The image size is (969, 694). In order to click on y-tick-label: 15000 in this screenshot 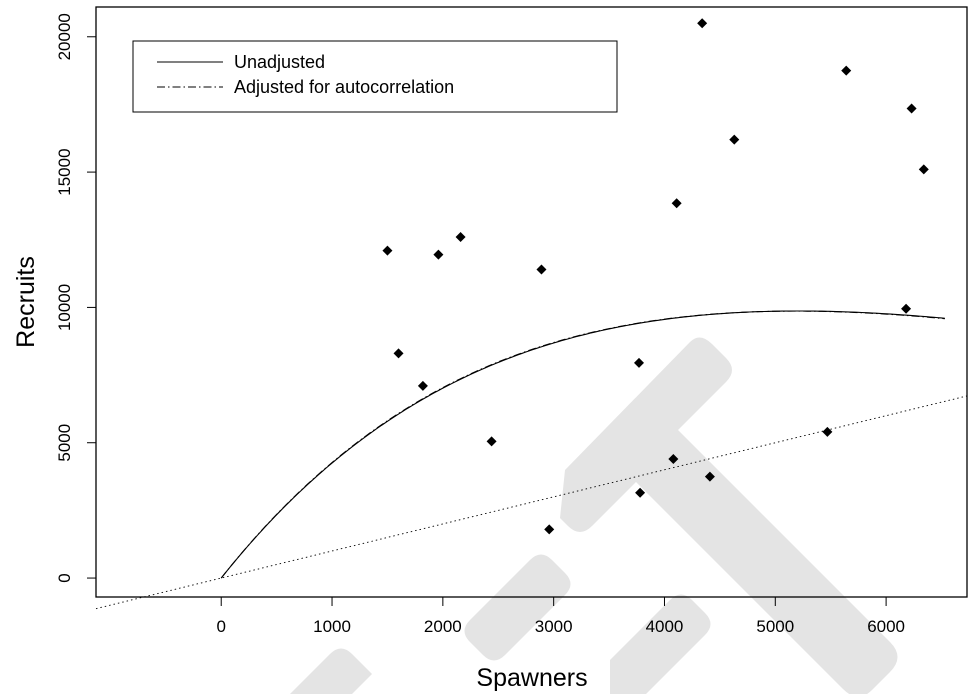, I will do `click(64, 171)`.